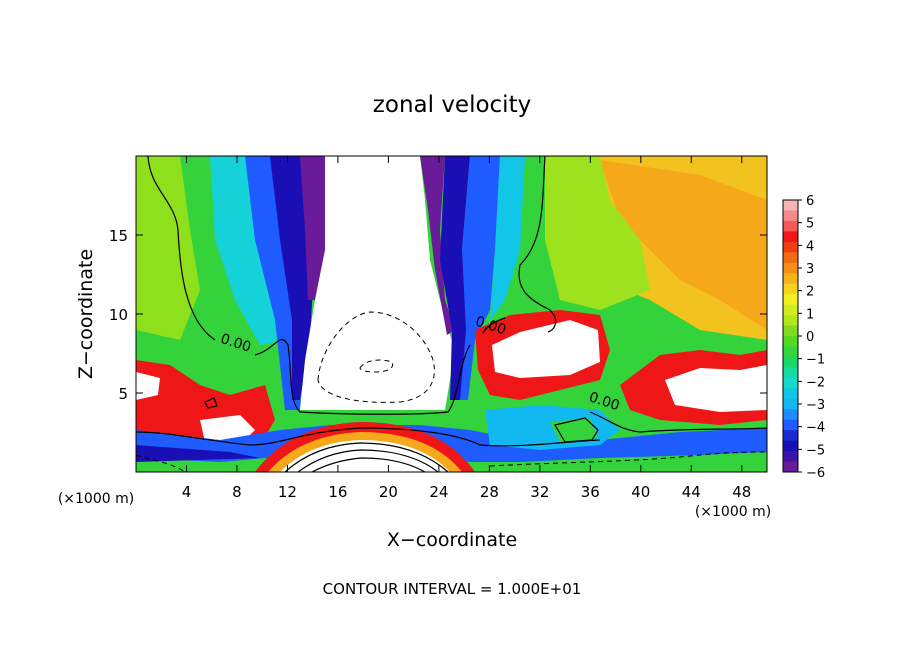  I want to click on field-region-east-lightgreen, so click(597, 233).